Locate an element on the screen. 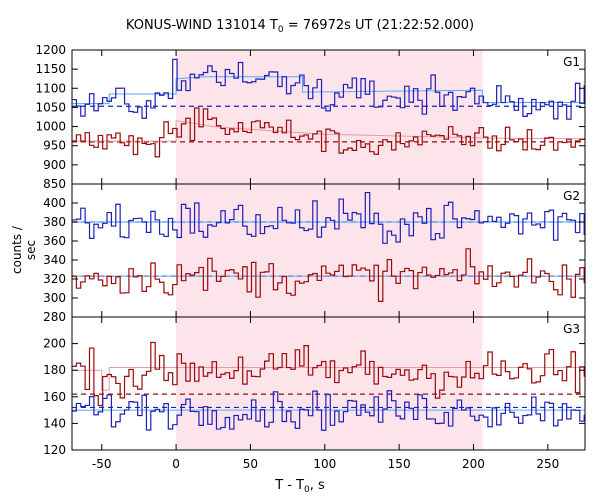 This screenshot has width=600, height=500. y-tick-label: 180 is located at coordinates (54, 370).